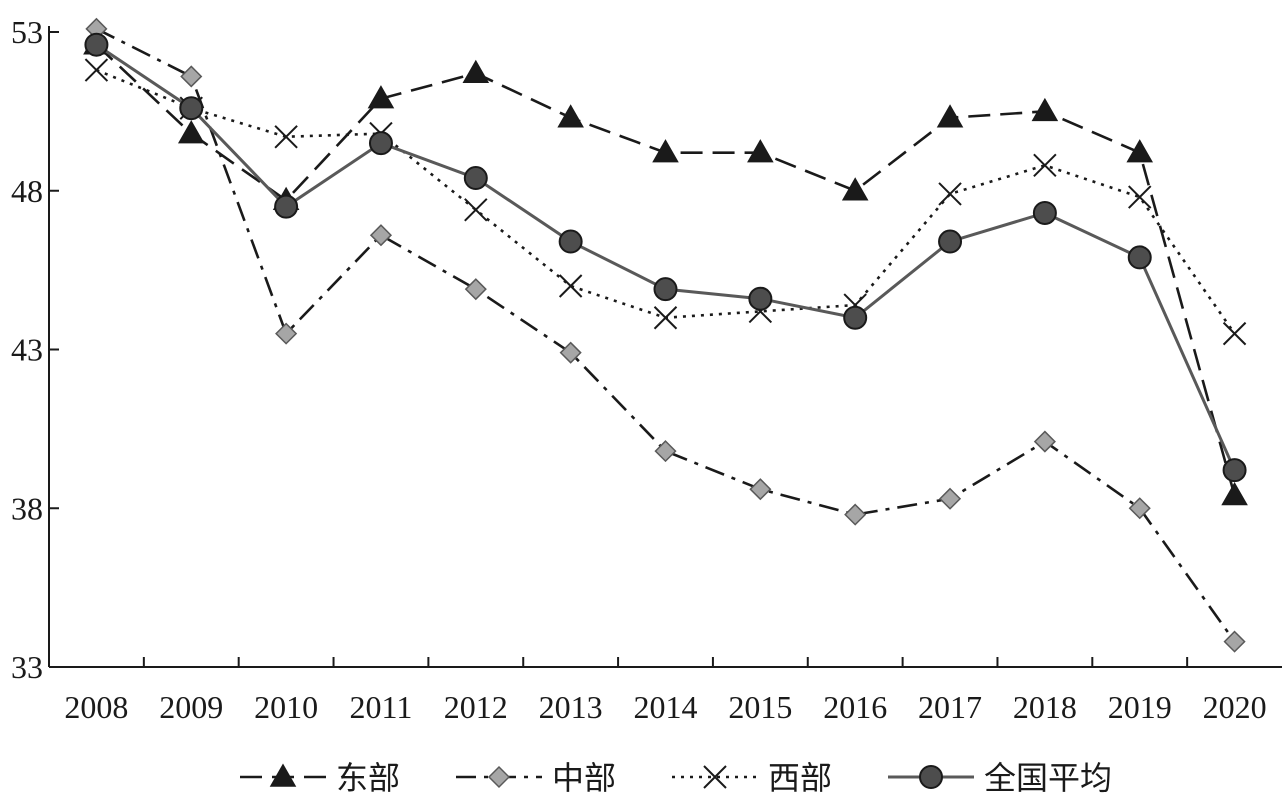 The image size is (1285, 795). Describe the element at coordinates (571, 707) in the screenshot. I see `x-tick-label: 2013` at that location.